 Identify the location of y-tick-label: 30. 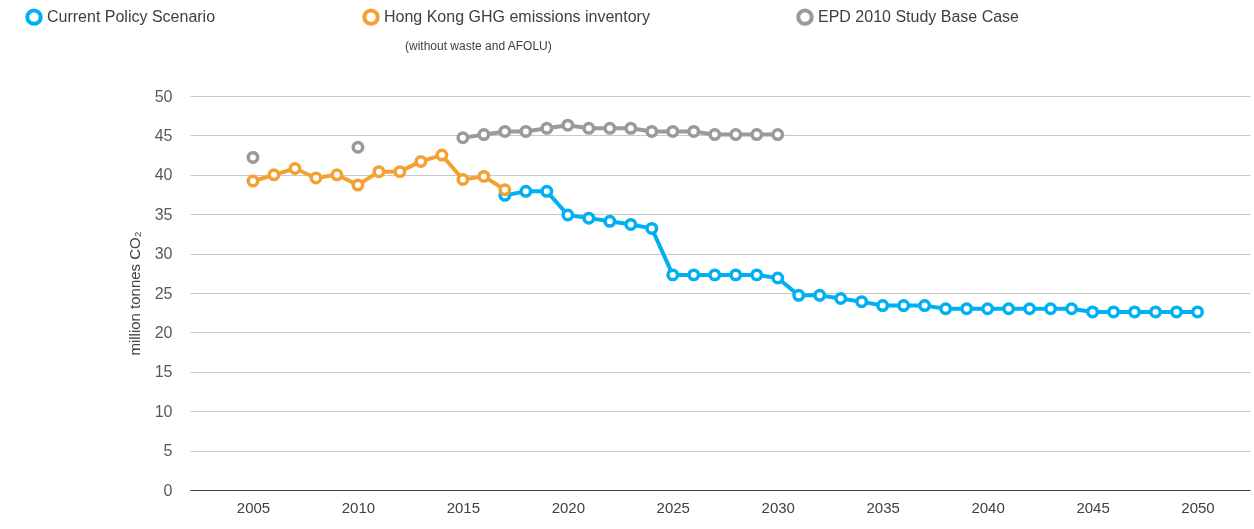
(163, 254).